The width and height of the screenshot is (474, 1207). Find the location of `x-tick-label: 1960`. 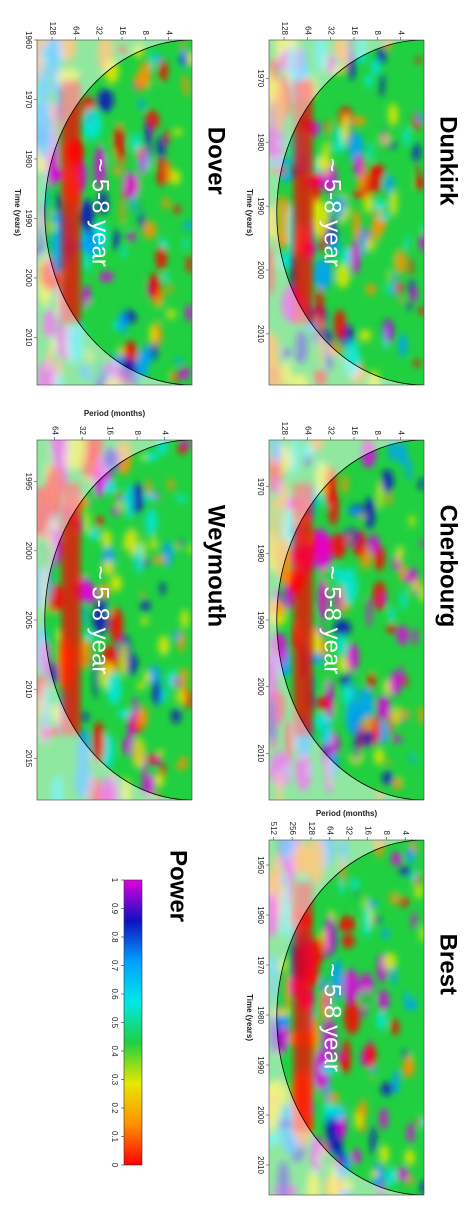

x-tick-label: 1960 is located at coordinates (260, 915).